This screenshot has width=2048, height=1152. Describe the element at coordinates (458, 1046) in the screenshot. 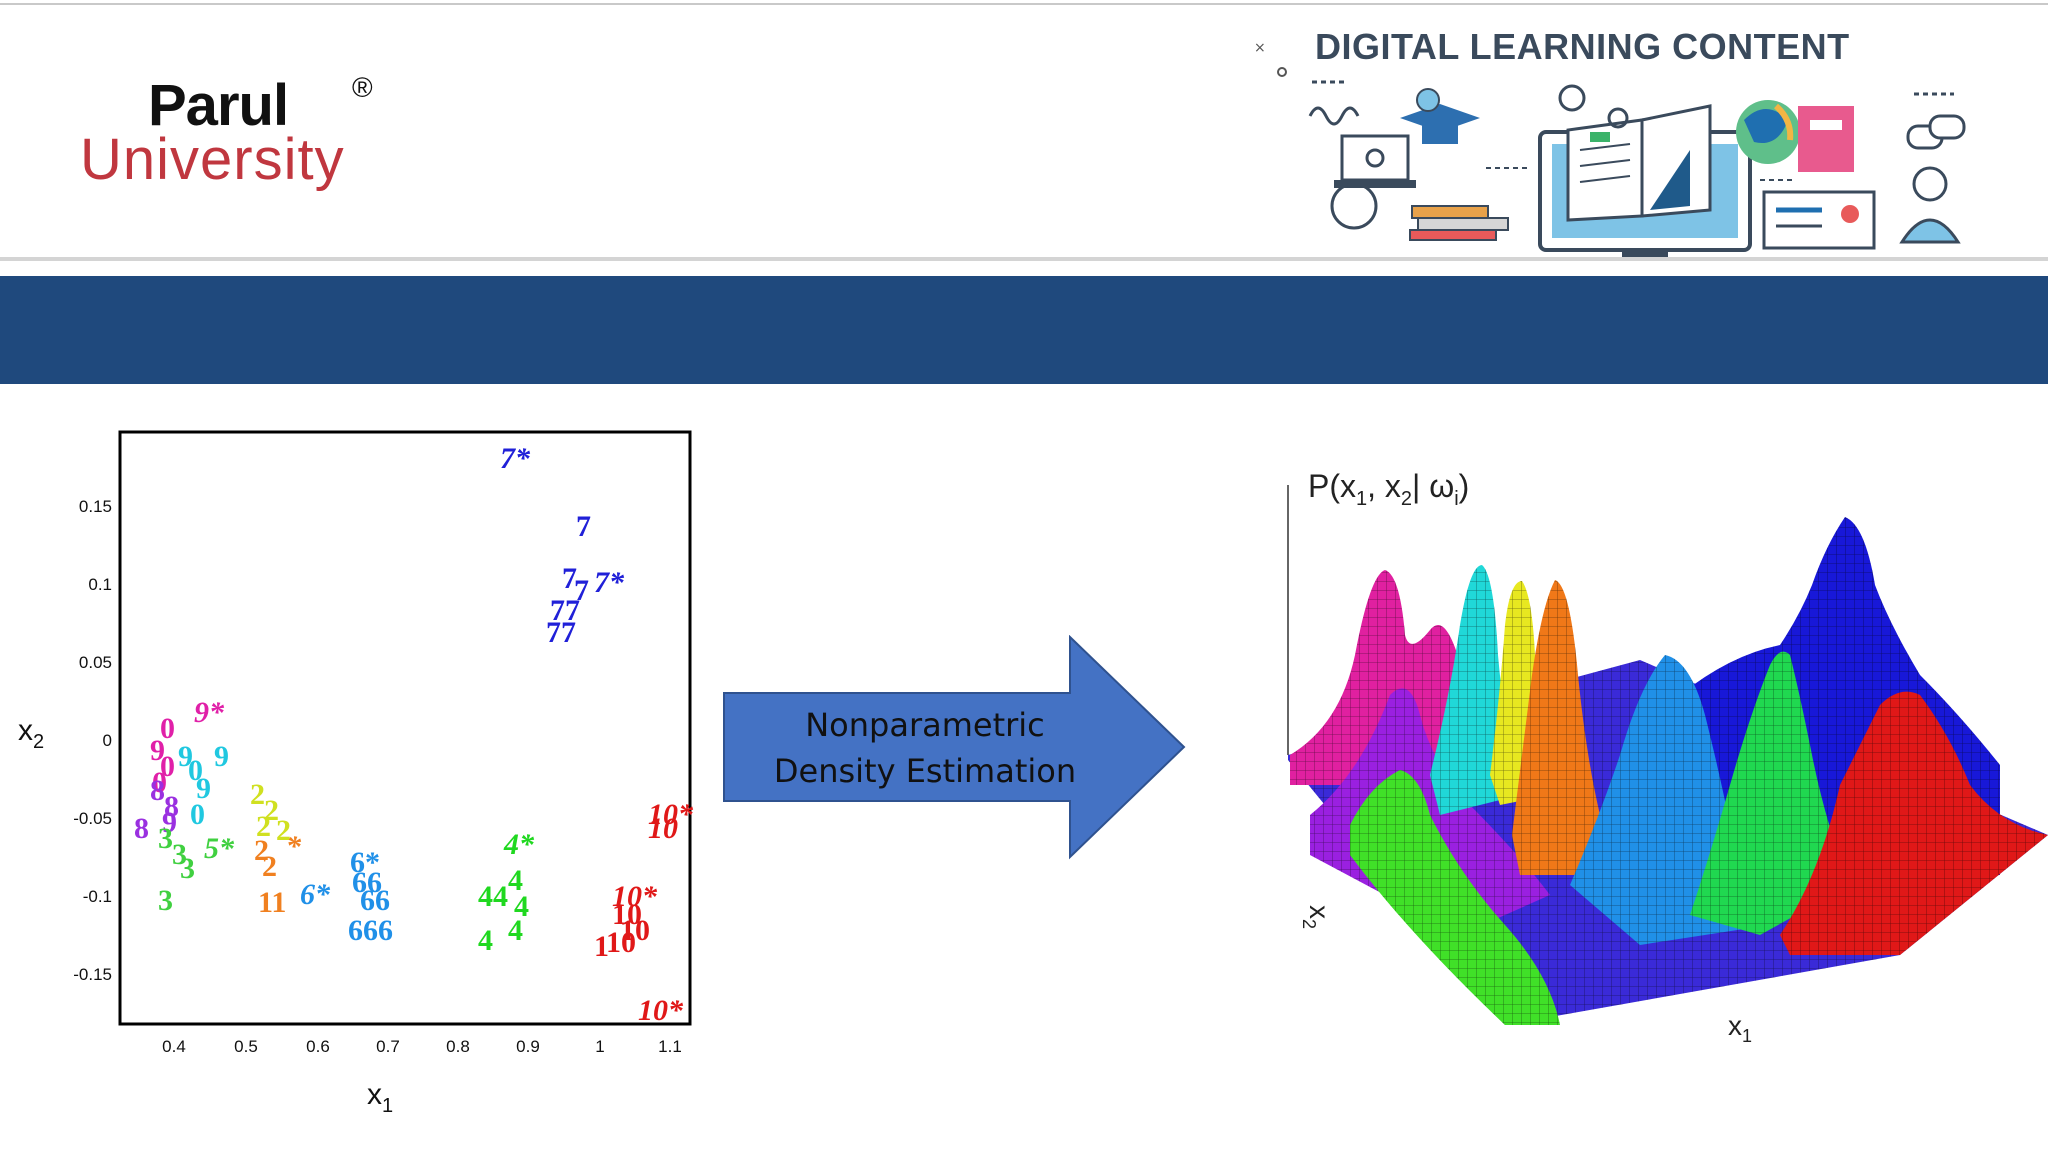

I see `x-tick-label: 0.8` at that location.